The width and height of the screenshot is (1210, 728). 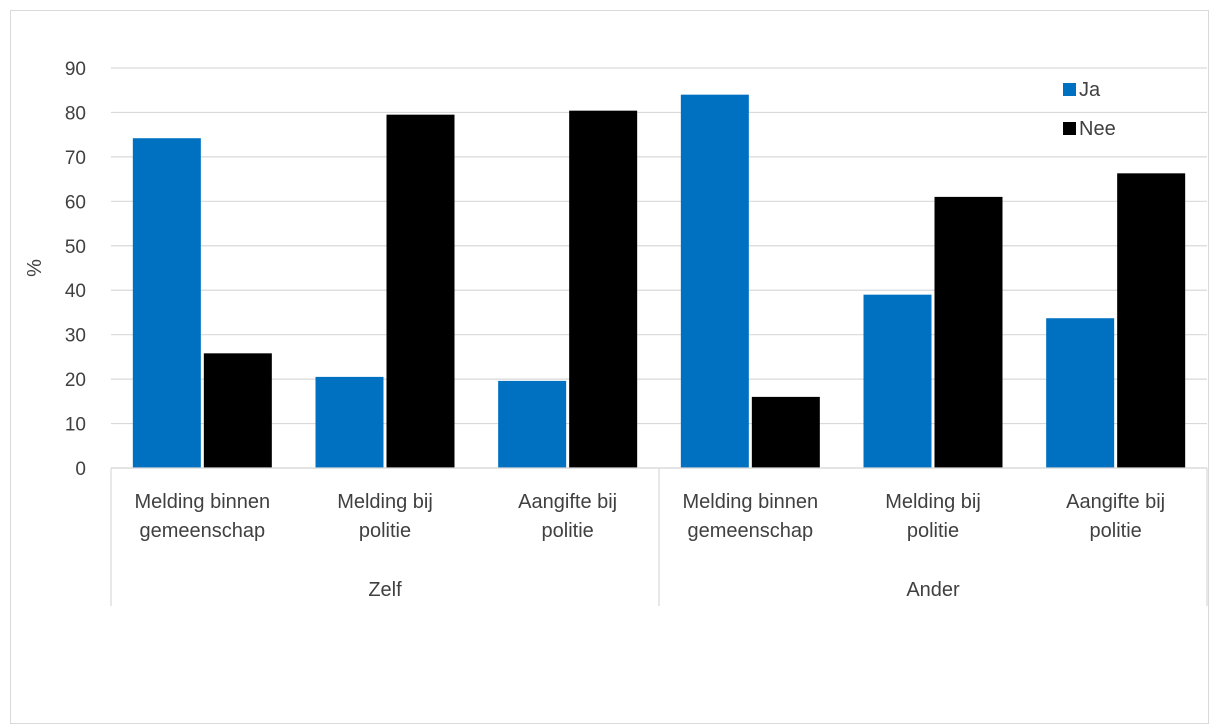 I want to click on legend-swatch-nee, so click(x=1069, y=128).